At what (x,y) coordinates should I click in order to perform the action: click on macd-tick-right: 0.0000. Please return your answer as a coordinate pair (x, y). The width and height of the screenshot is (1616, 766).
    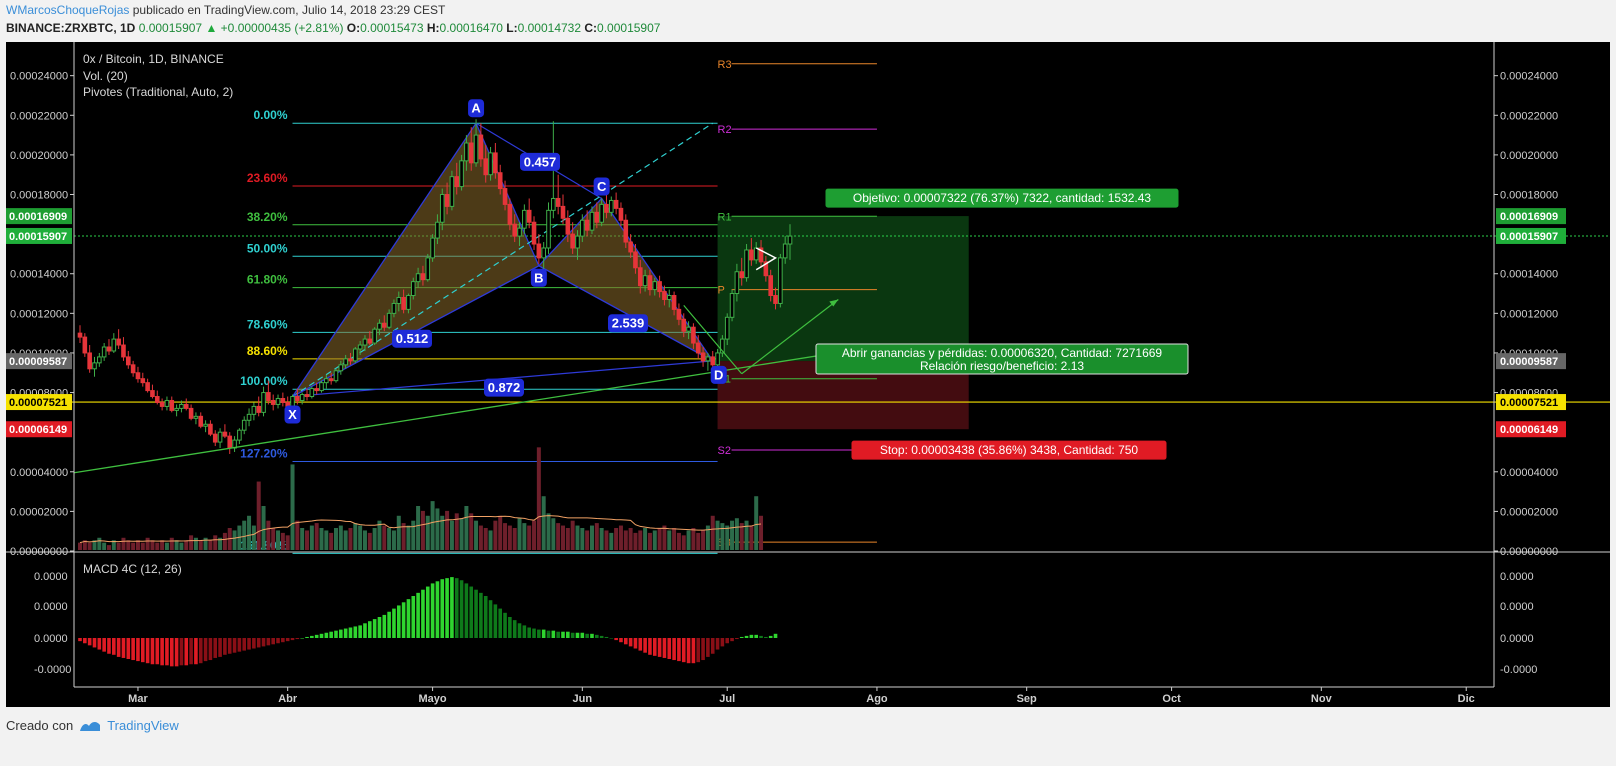
    Looking at the image, I should click on (1517, 607).